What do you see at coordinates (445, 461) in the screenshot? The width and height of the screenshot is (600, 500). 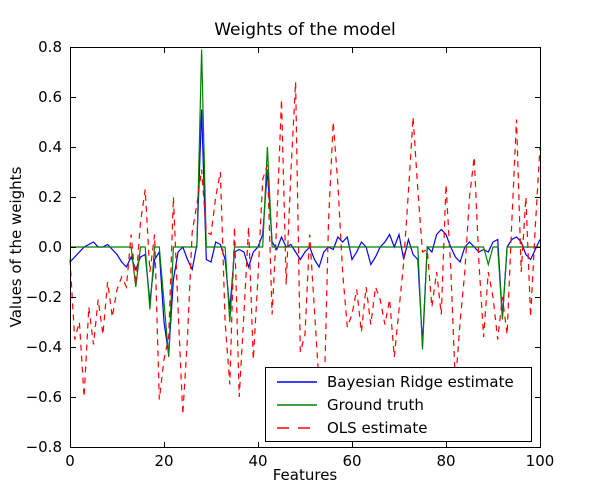 I see `x-tick-label: 80` at bounding box center [445, 461].